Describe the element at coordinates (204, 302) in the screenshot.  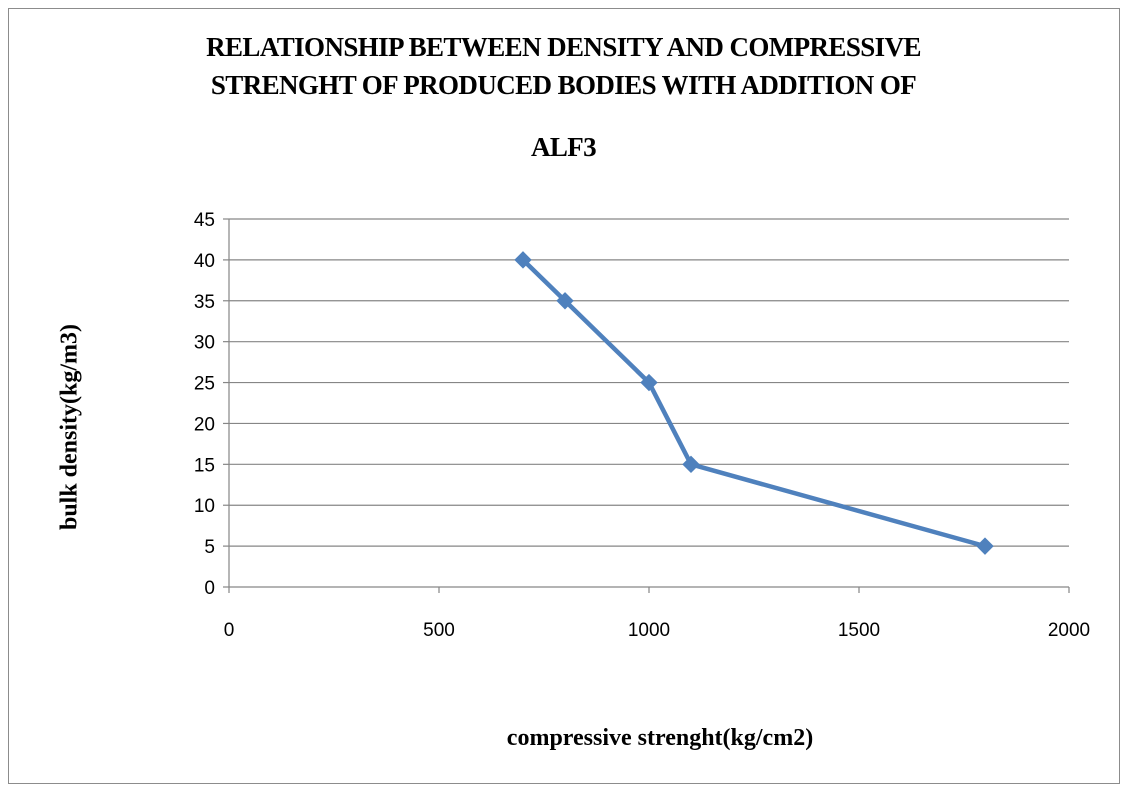
I see `y-tick-label: 35` at that location.